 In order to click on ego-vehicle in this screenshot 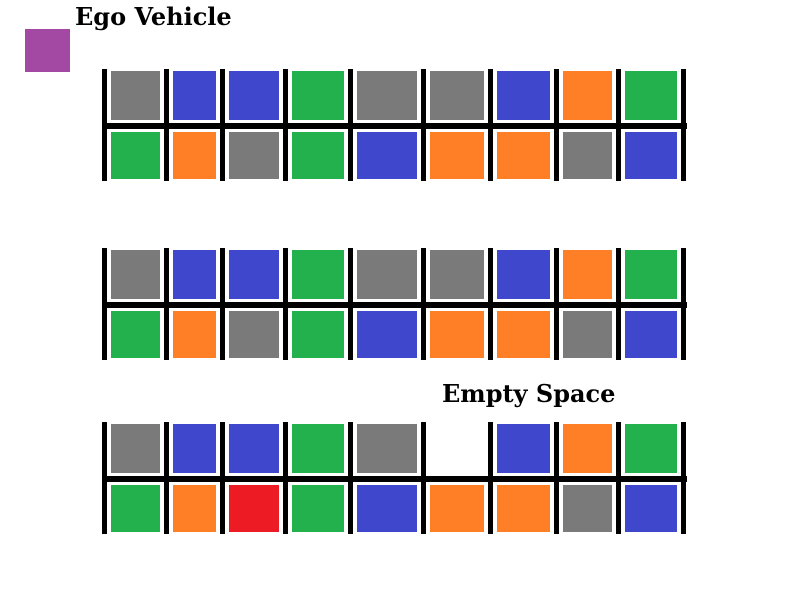, I will do `click(47, 50)`.